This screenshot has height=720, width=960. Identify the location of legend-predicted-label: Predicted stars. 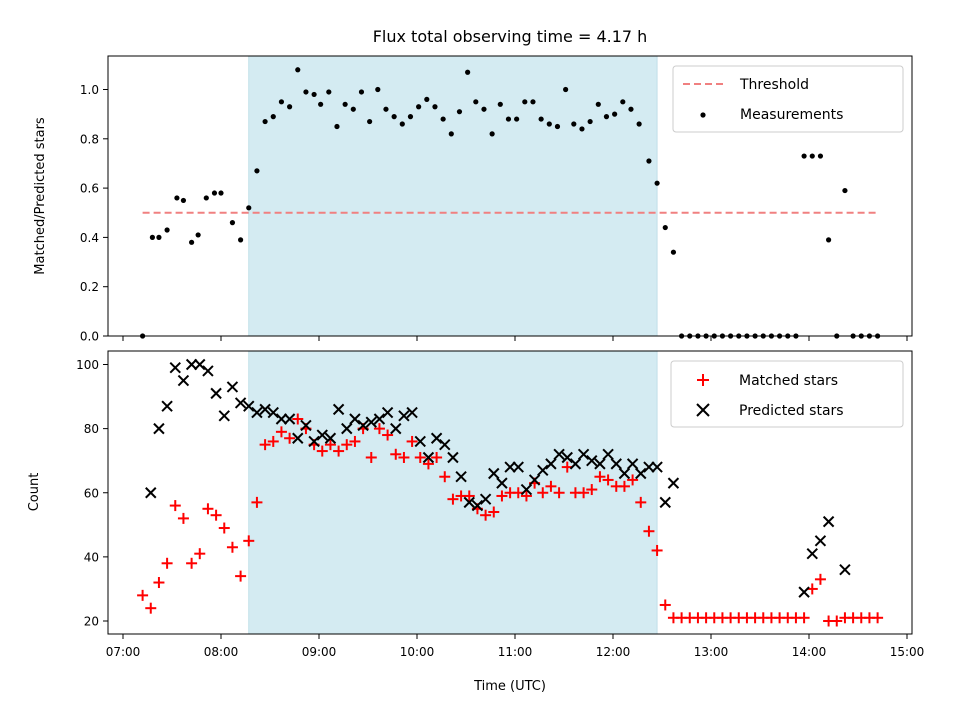
(791, 411).